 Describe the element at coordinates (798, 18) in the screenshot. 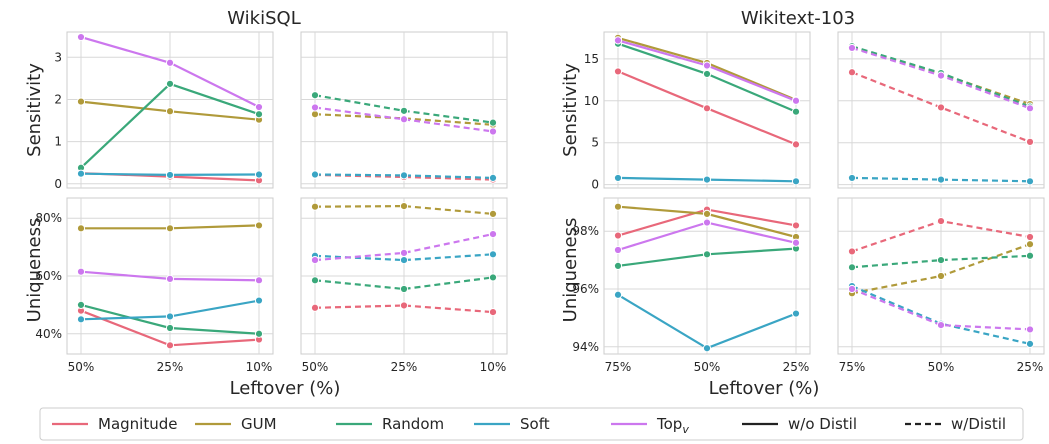

I see `title-wikitext: Wikitext-103` at that location.